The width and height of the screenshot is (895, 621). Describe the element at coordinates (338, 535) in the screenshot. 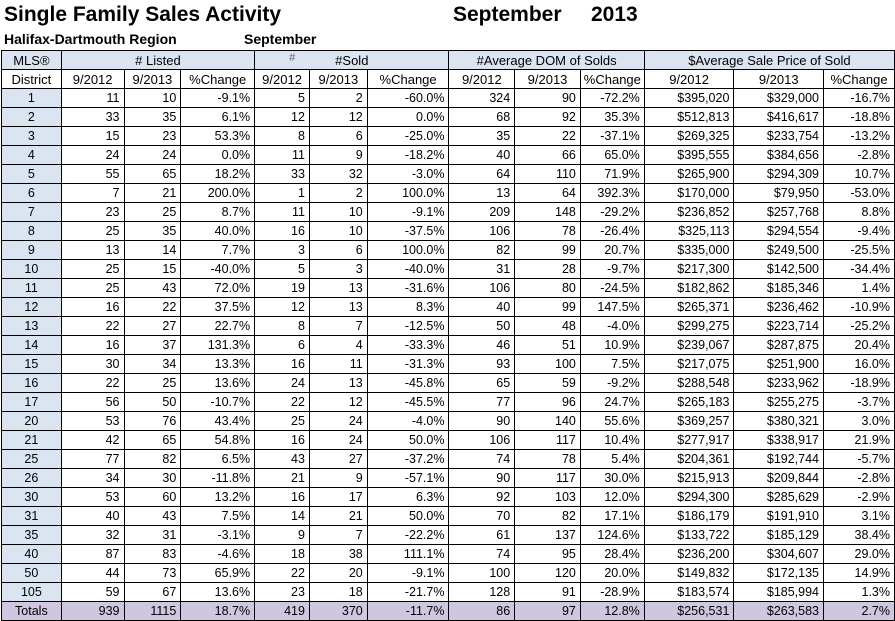

I see `sold-2013-cell: 7` at that location.